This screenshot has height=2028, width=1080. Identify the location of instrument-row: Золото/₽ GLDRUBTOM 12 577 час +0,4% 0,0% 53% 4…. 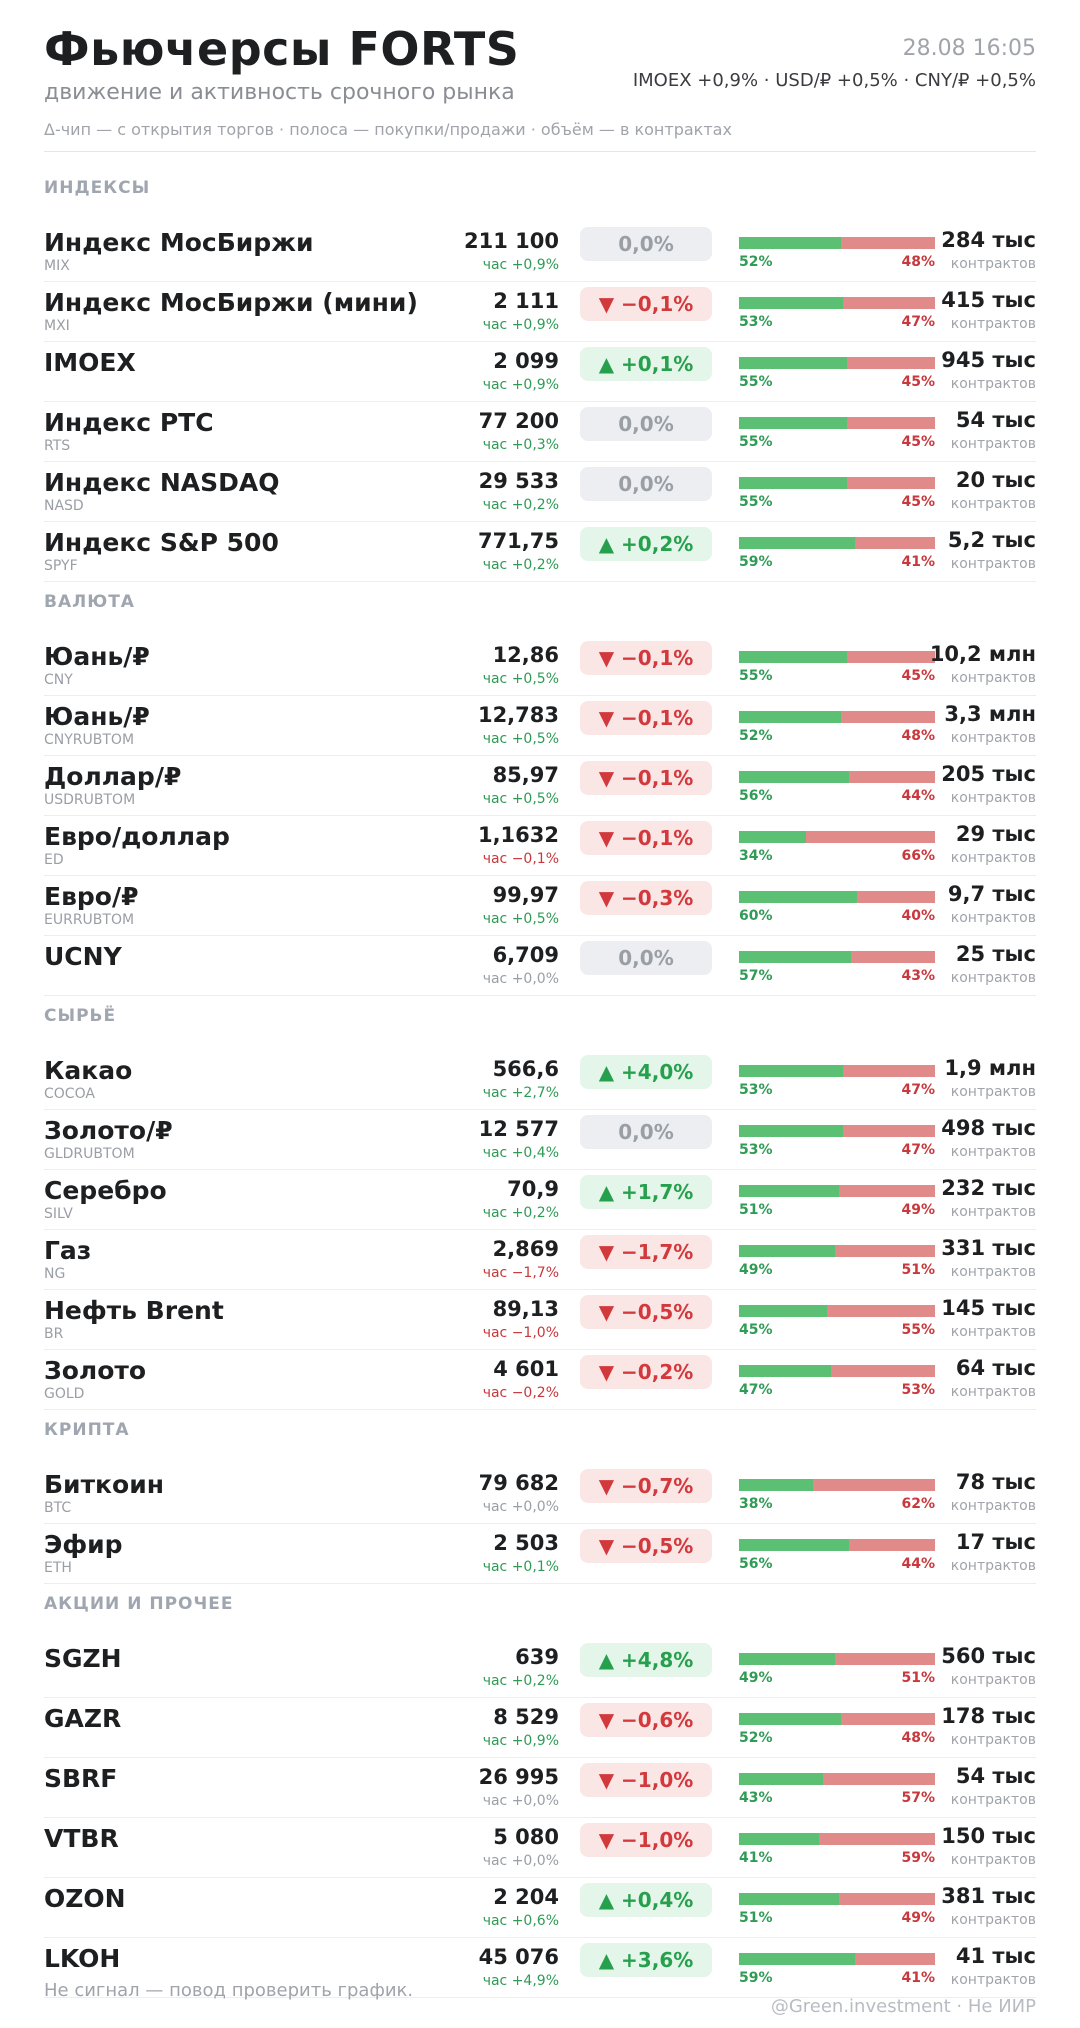
(540, 1140).